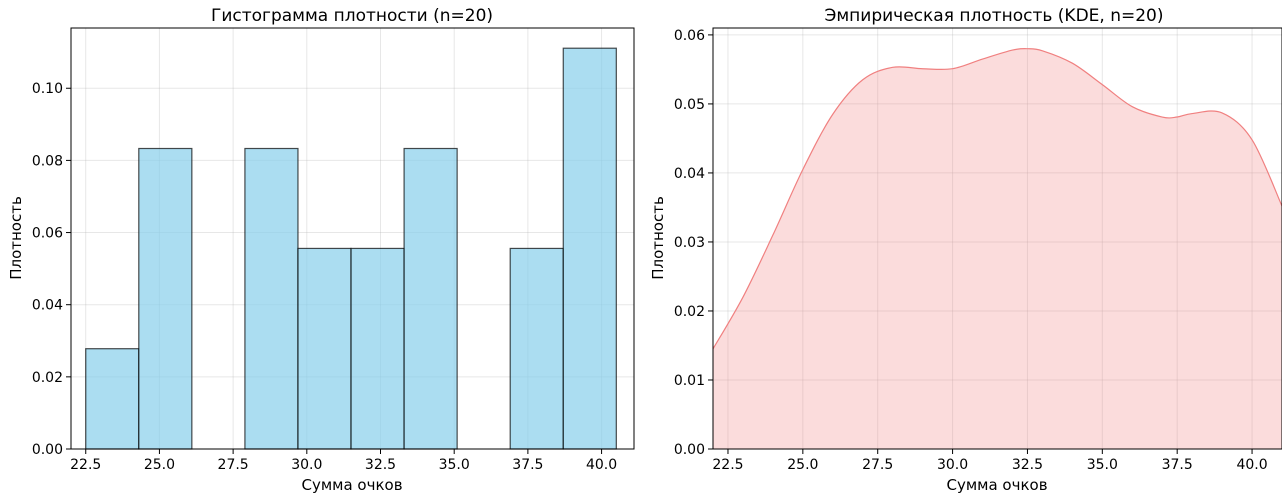  I want to click on histogram-x-tick-label: 37.5, so click(527, 465).